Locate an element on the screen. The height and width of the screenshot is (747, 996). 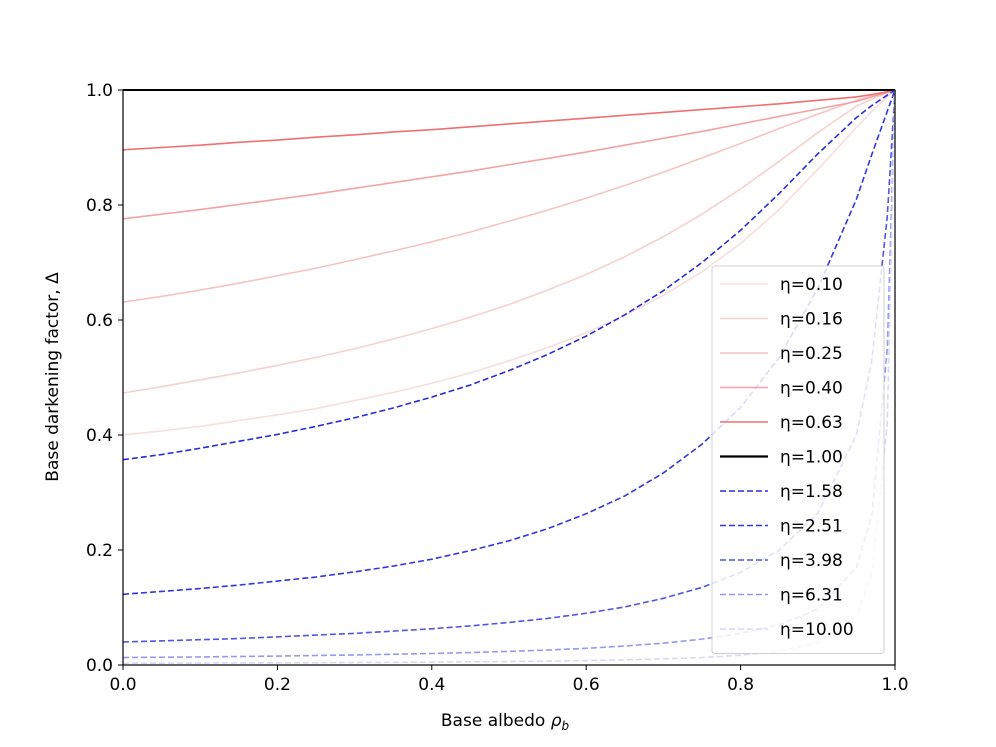
y-axis-label: Base darkening factor, Δ is located at coordinates (53, 377).